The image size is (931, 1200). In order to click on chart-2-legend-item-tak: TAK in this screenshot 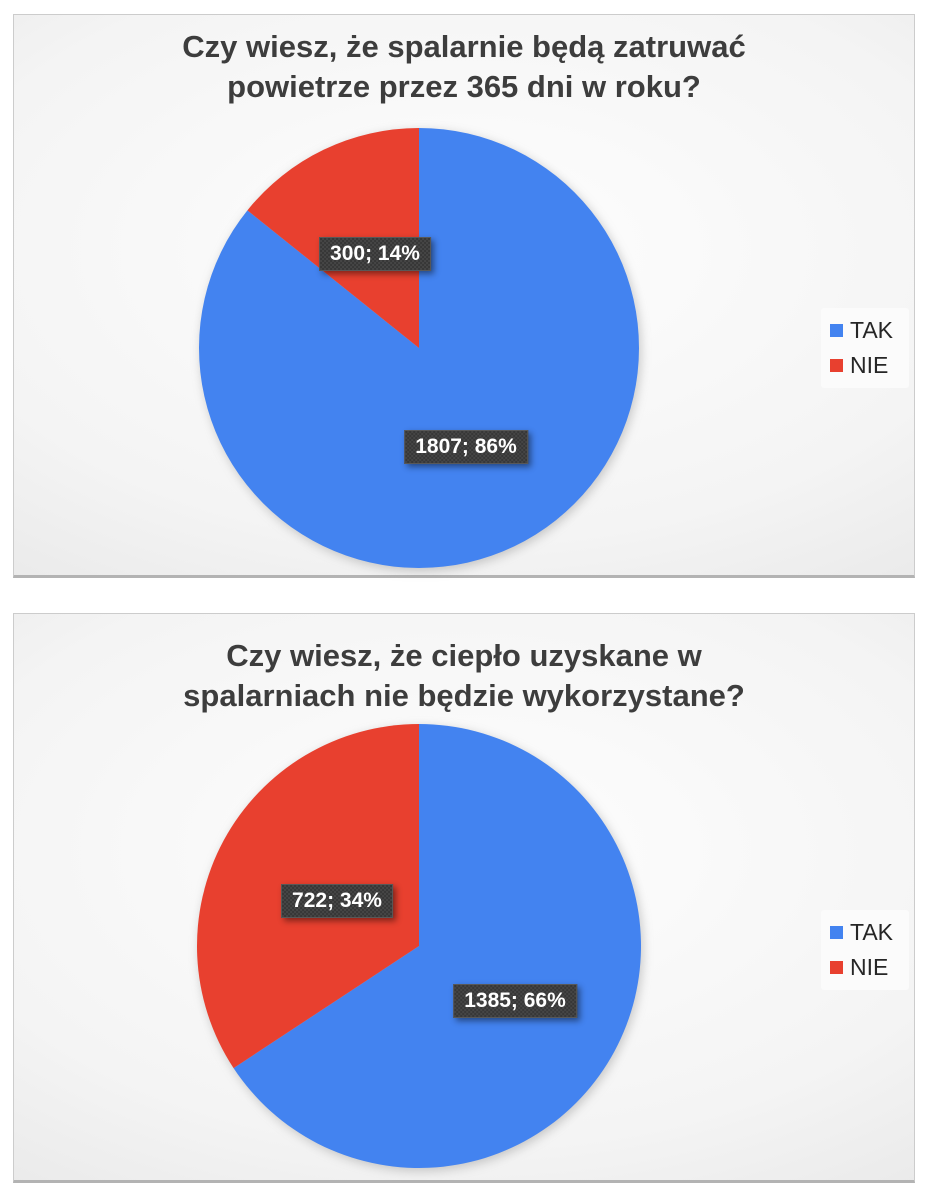, I will do `click(865, 932)`.